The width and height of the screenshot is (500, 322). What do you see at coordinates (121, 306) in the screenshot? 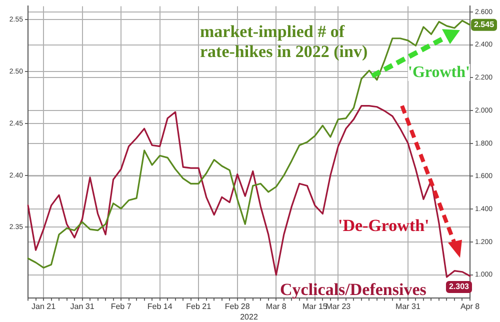
I see `x-tick-label: Feb 7` at bounding box center [121, 306].